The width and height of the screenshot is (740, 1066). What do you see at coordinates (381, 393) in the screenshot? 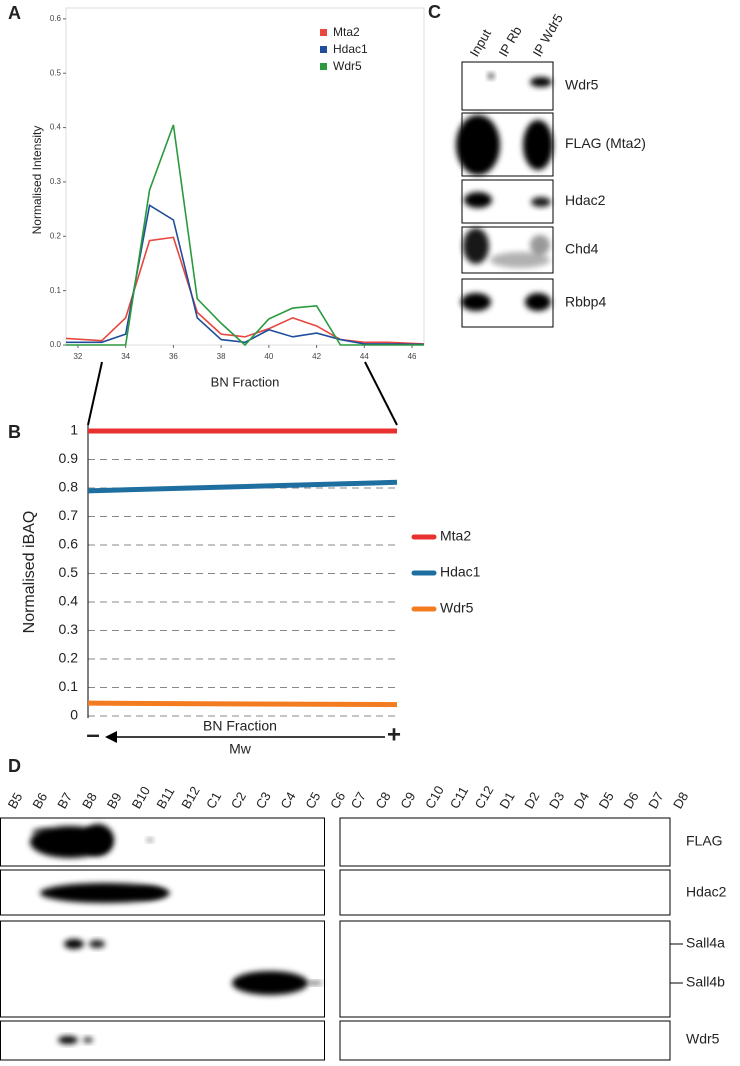
I see `connector` at bounding box center [381, 393].